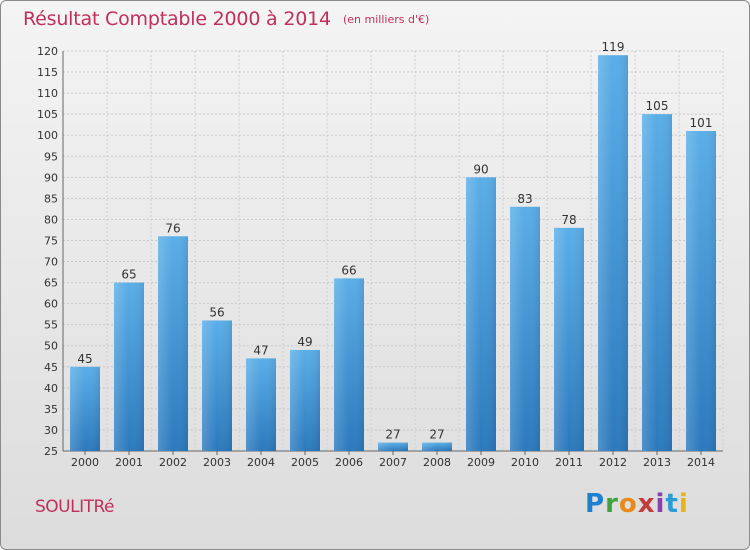 The width and height of the screenshot is (750, 550). I want to click on x-tick-label: 2006, so click(349, 462).